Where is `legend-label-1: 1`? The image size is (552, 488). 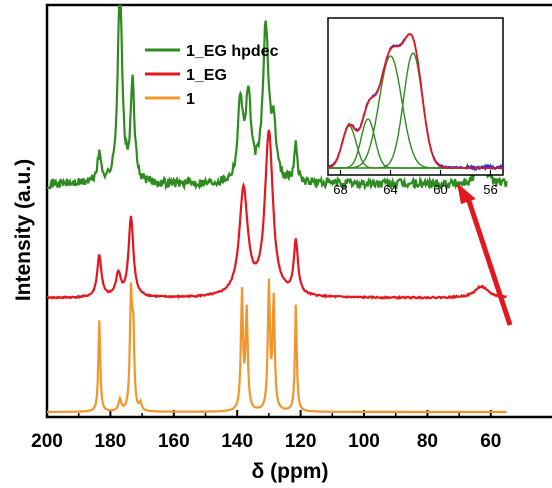
legend-label-1: 1 is located at coordinates (190, 99).